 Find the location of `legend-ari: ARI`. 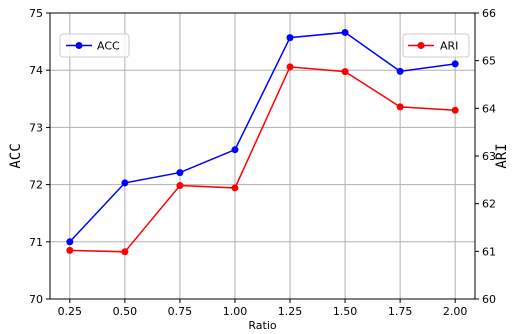

legend-ari: ARI is located at coordinates (436, 45).